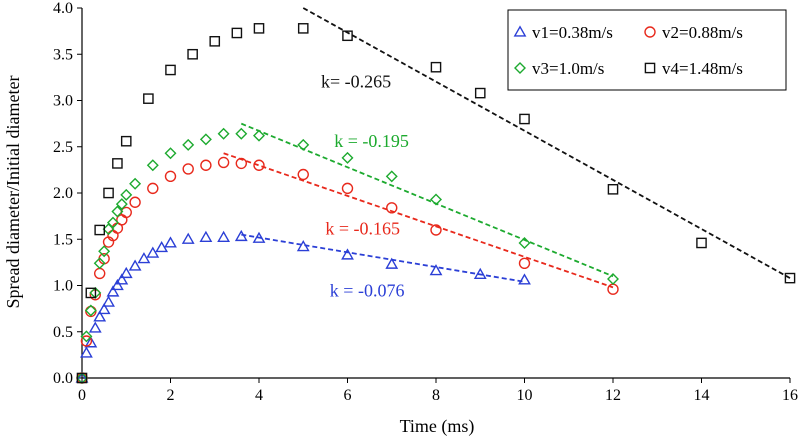 This screenshot has width=800, height=440. What do you see at coordinates (365, 186) in the screenshot?
I see `slope-annotations: k= -0.265 k = -0.195 k = -0.165 k = -0.076` at bounding box center [365, 186].